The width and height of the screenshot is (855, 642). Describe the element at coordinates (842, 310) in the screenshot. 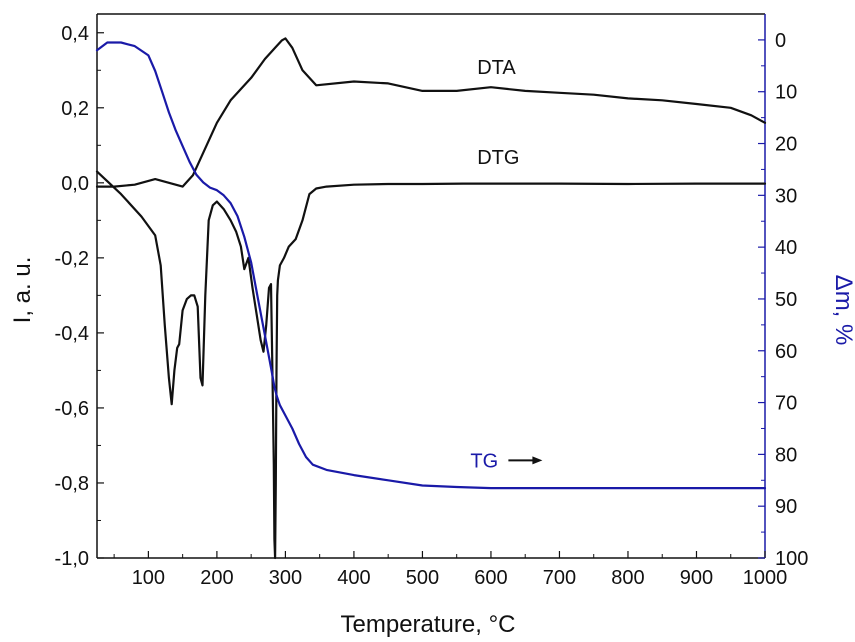

I see `y-axis-right-label: Δm, %` at that location.